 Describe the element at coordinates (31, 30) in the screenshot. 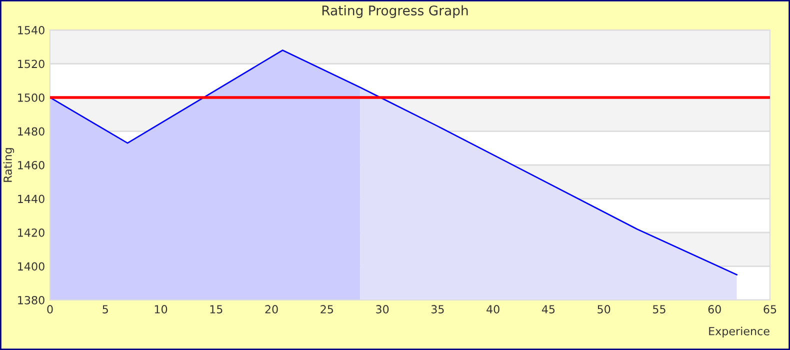

I see `y-tick-label: 1540` at that location.